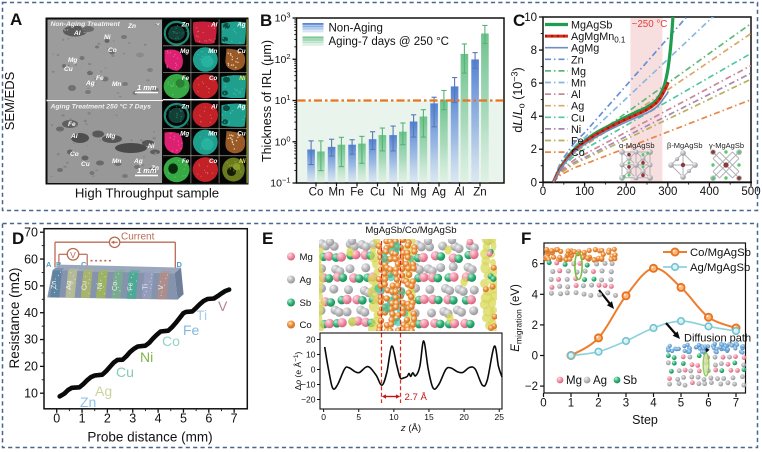 This screenshot has height=452, width=762. What do you see at coordinates (726, 145) in the screenshot?
I see `svg-text: γ-MgAgSb` at bounding box center [726, 145].